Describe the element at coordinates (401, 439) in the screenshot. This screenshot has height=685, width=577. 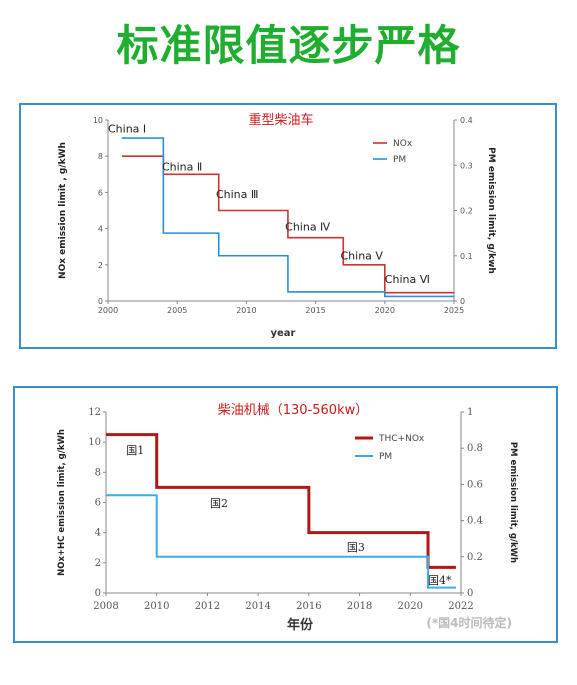
I see `legend-label: THC+NOx` at that location.